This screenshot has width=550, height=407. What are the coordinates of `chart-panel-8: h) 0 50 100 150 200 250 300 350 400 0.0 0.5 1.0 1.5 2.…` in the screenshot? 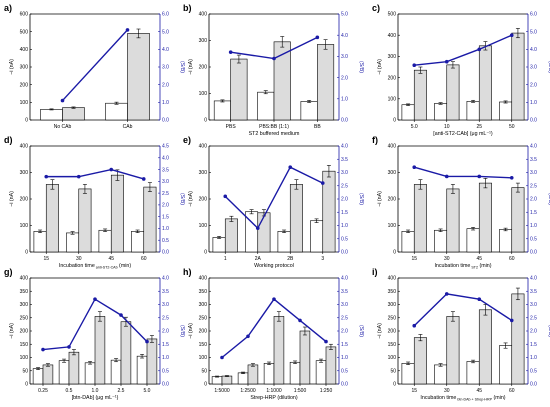 It's located at (273, 334).